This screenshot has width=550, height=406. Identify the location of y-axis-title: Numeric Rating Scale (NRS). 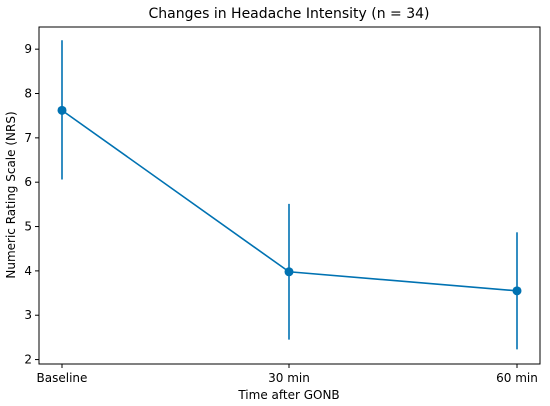
(11, 194).